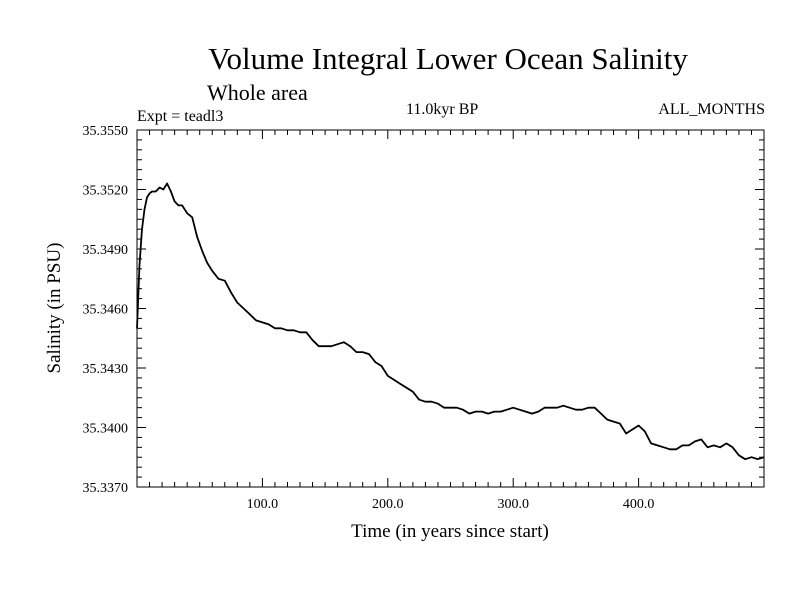  I want to click on y-tick-label: 35.3430, so click(106, 369).